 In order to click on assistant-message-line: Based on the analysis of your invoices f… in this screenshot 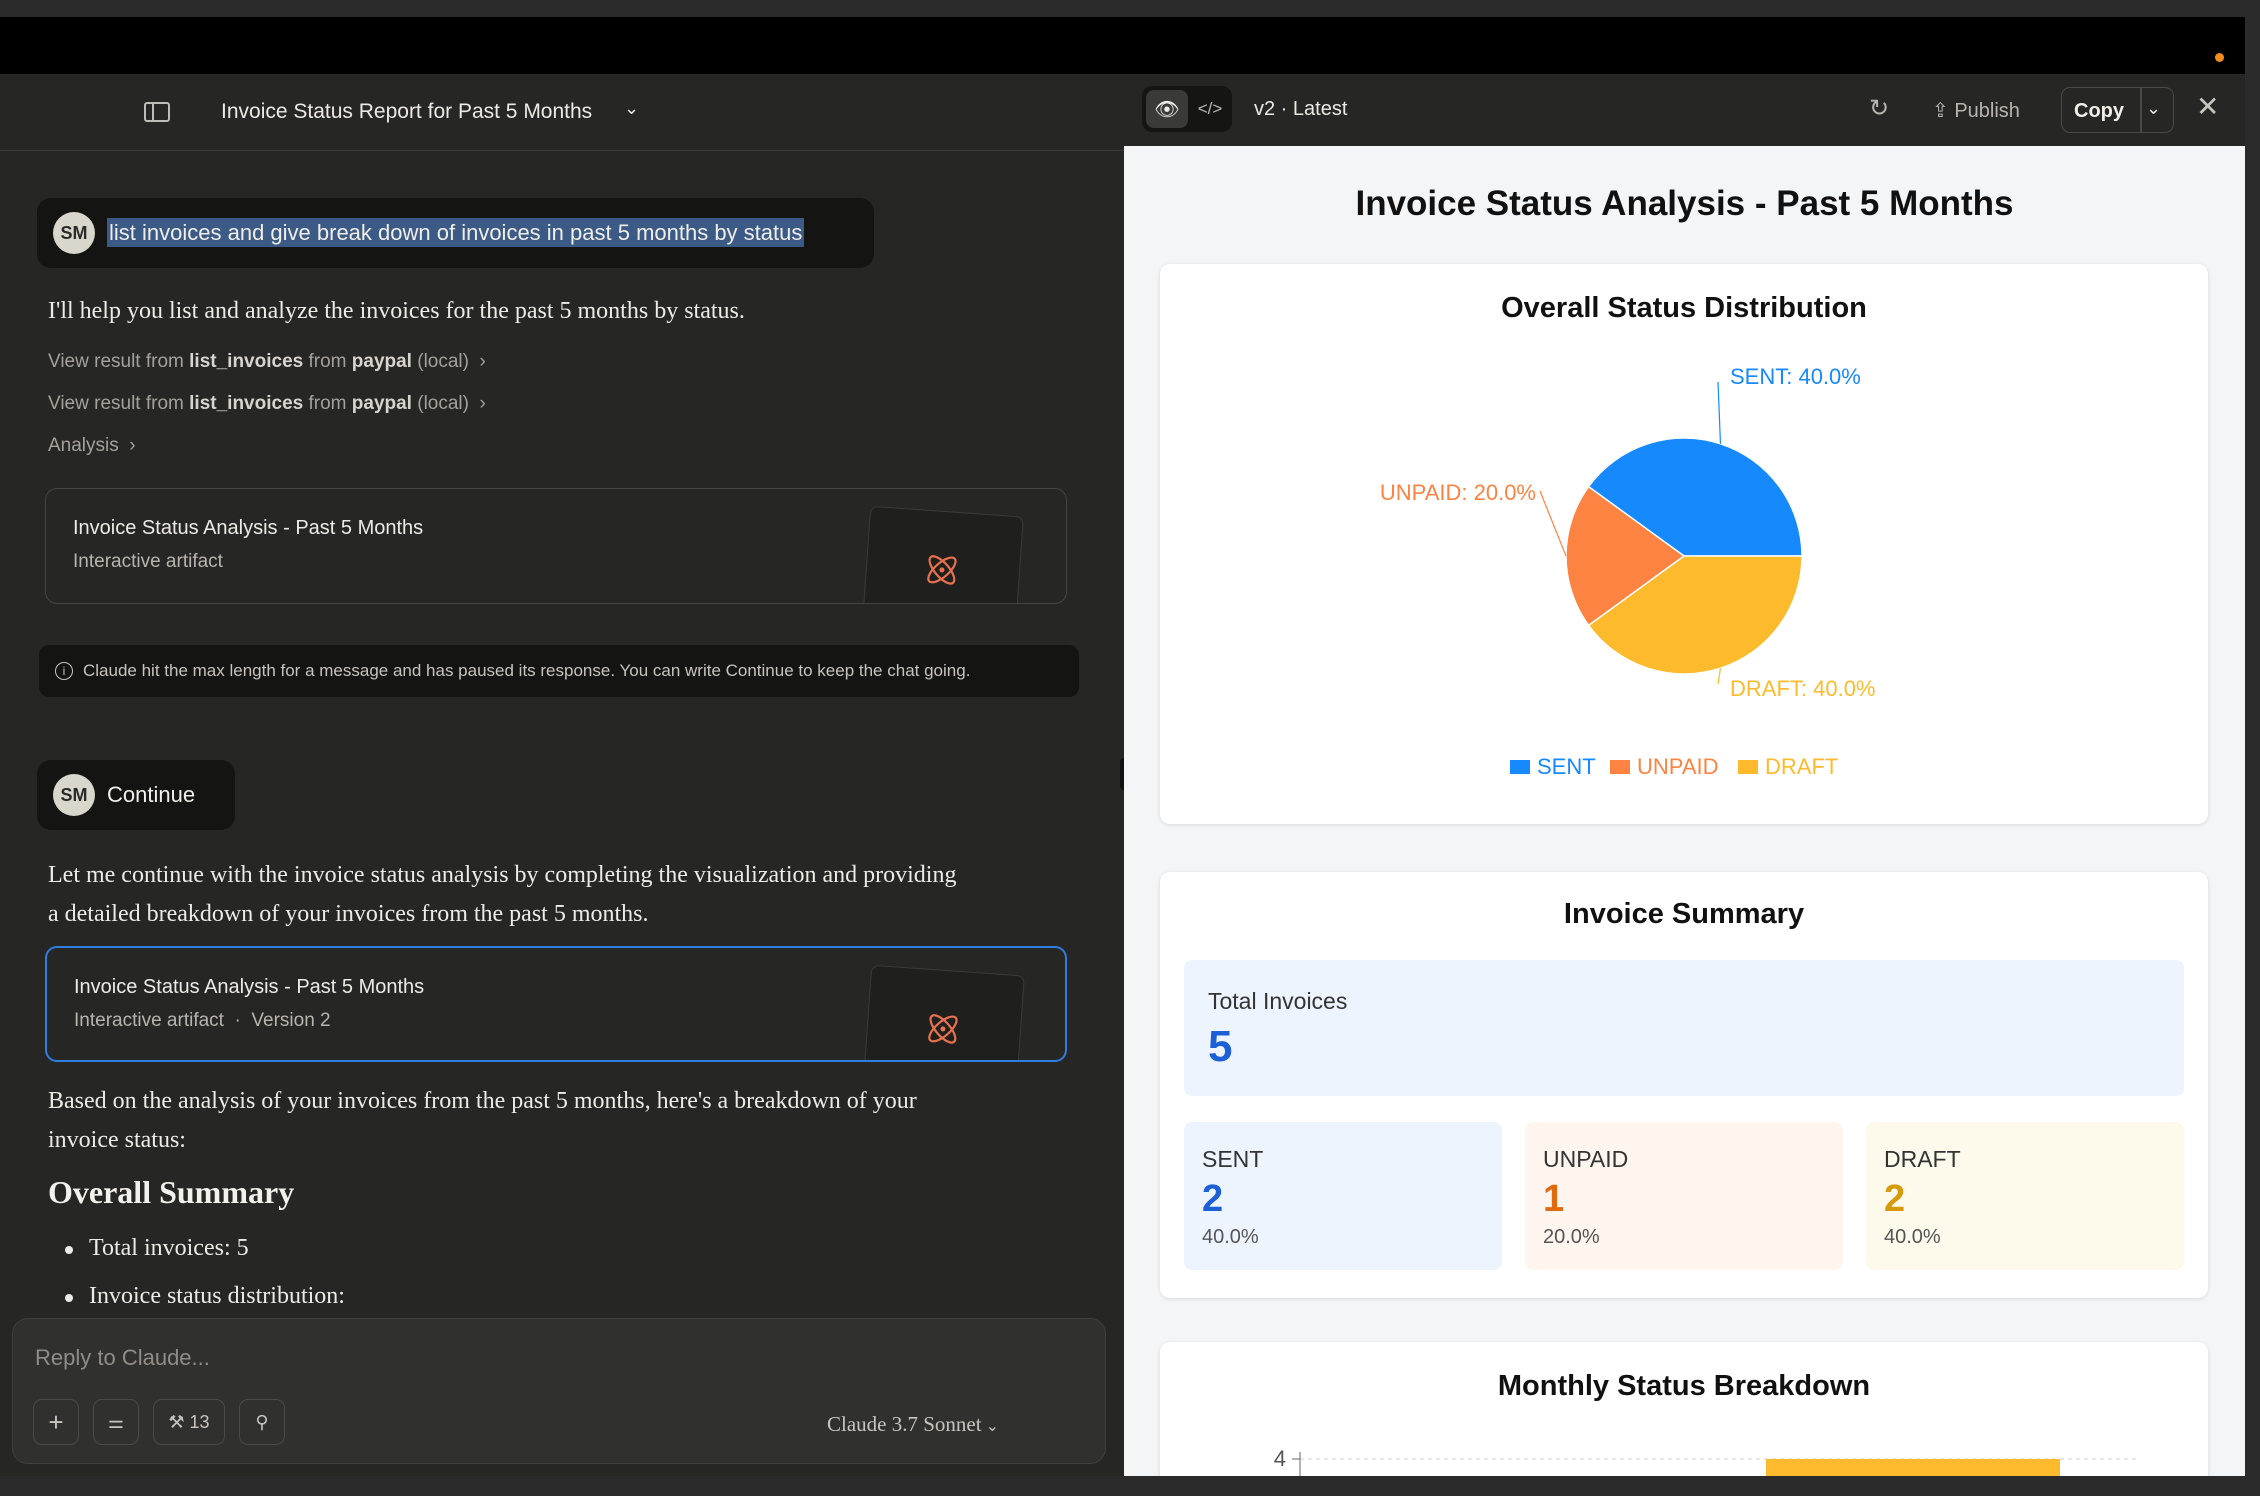, I will do `click(482, 1101)`.